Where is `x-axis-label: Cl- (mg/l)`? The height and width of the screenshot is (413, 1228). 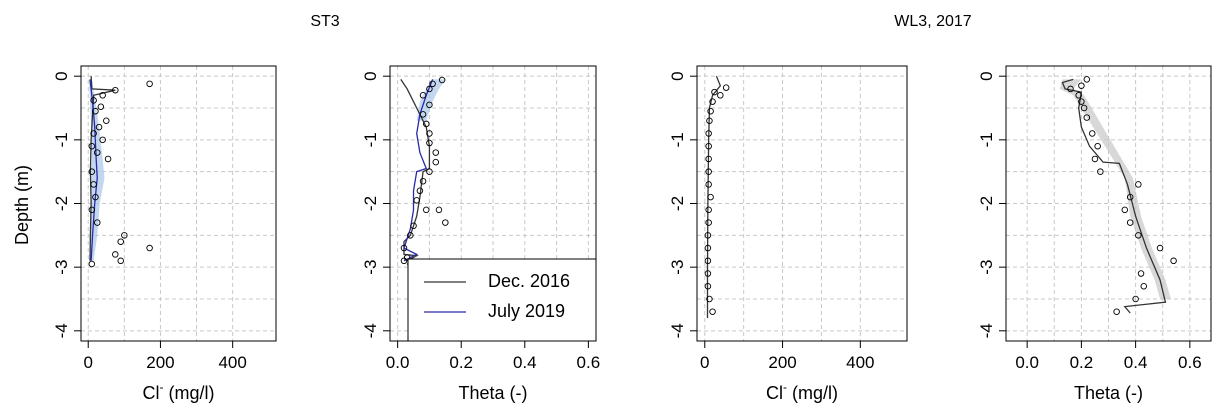 x-axis-label: Cl- (mg/l) is located at coordinates (802, 391).